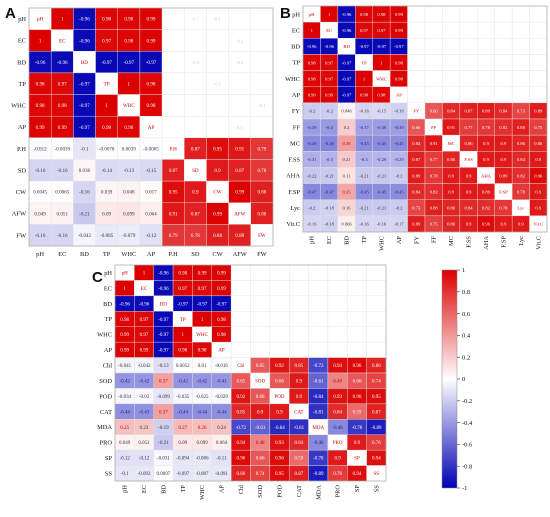  What do you see at coordinates (538, 243) in the screenshot?
I see `xtick-b-13: Vit.C` at bounding box center [538, 243].